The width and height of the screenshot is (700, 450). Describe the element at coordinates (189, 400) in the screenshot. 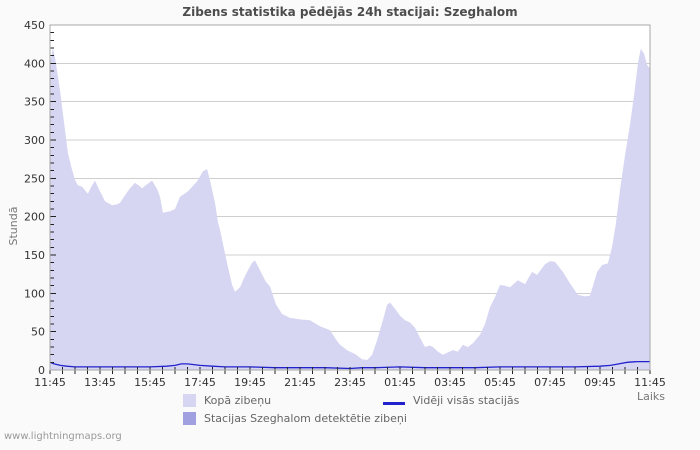

I see `total-area-swatch` at that location.